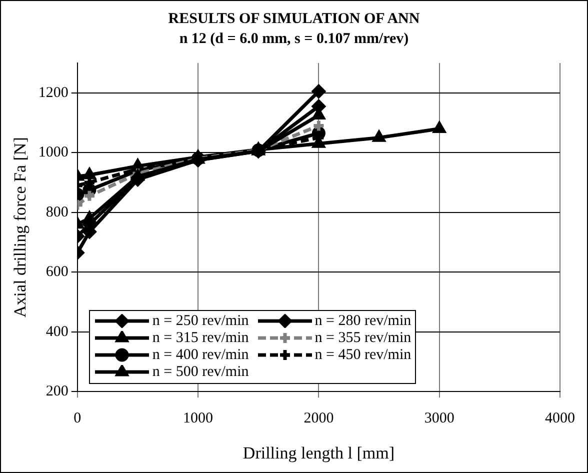 This screenshot has width=588, height=473. I want to click on legend-label: n = 400 rev/min, so click(200, 355).